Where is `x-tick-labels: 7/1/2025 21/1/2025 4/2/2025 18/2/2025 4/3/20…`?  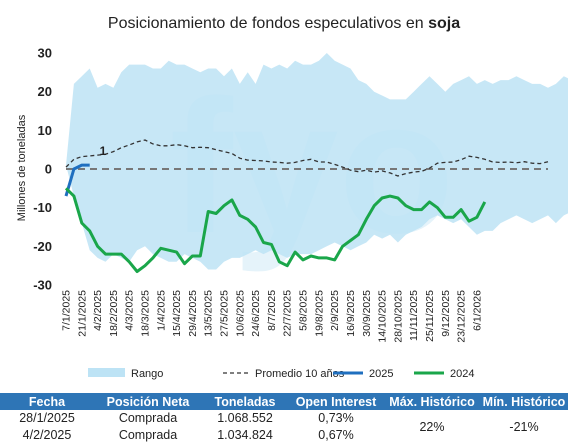
x-tick-labels: 7/1/2025 21/1/2025 4/2/2025 18/2/2025 4/3/20… is located at coordinates (272, 316).